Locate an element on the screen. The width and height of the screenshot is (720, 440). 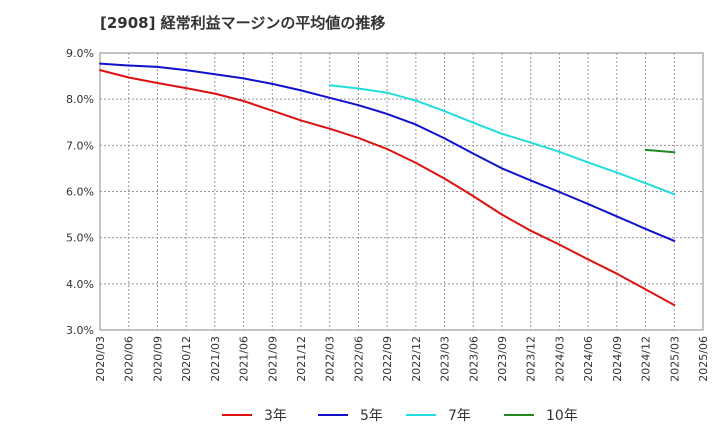
legend: 3年 5年 7年 10年 is located at coordinates (360, 415).